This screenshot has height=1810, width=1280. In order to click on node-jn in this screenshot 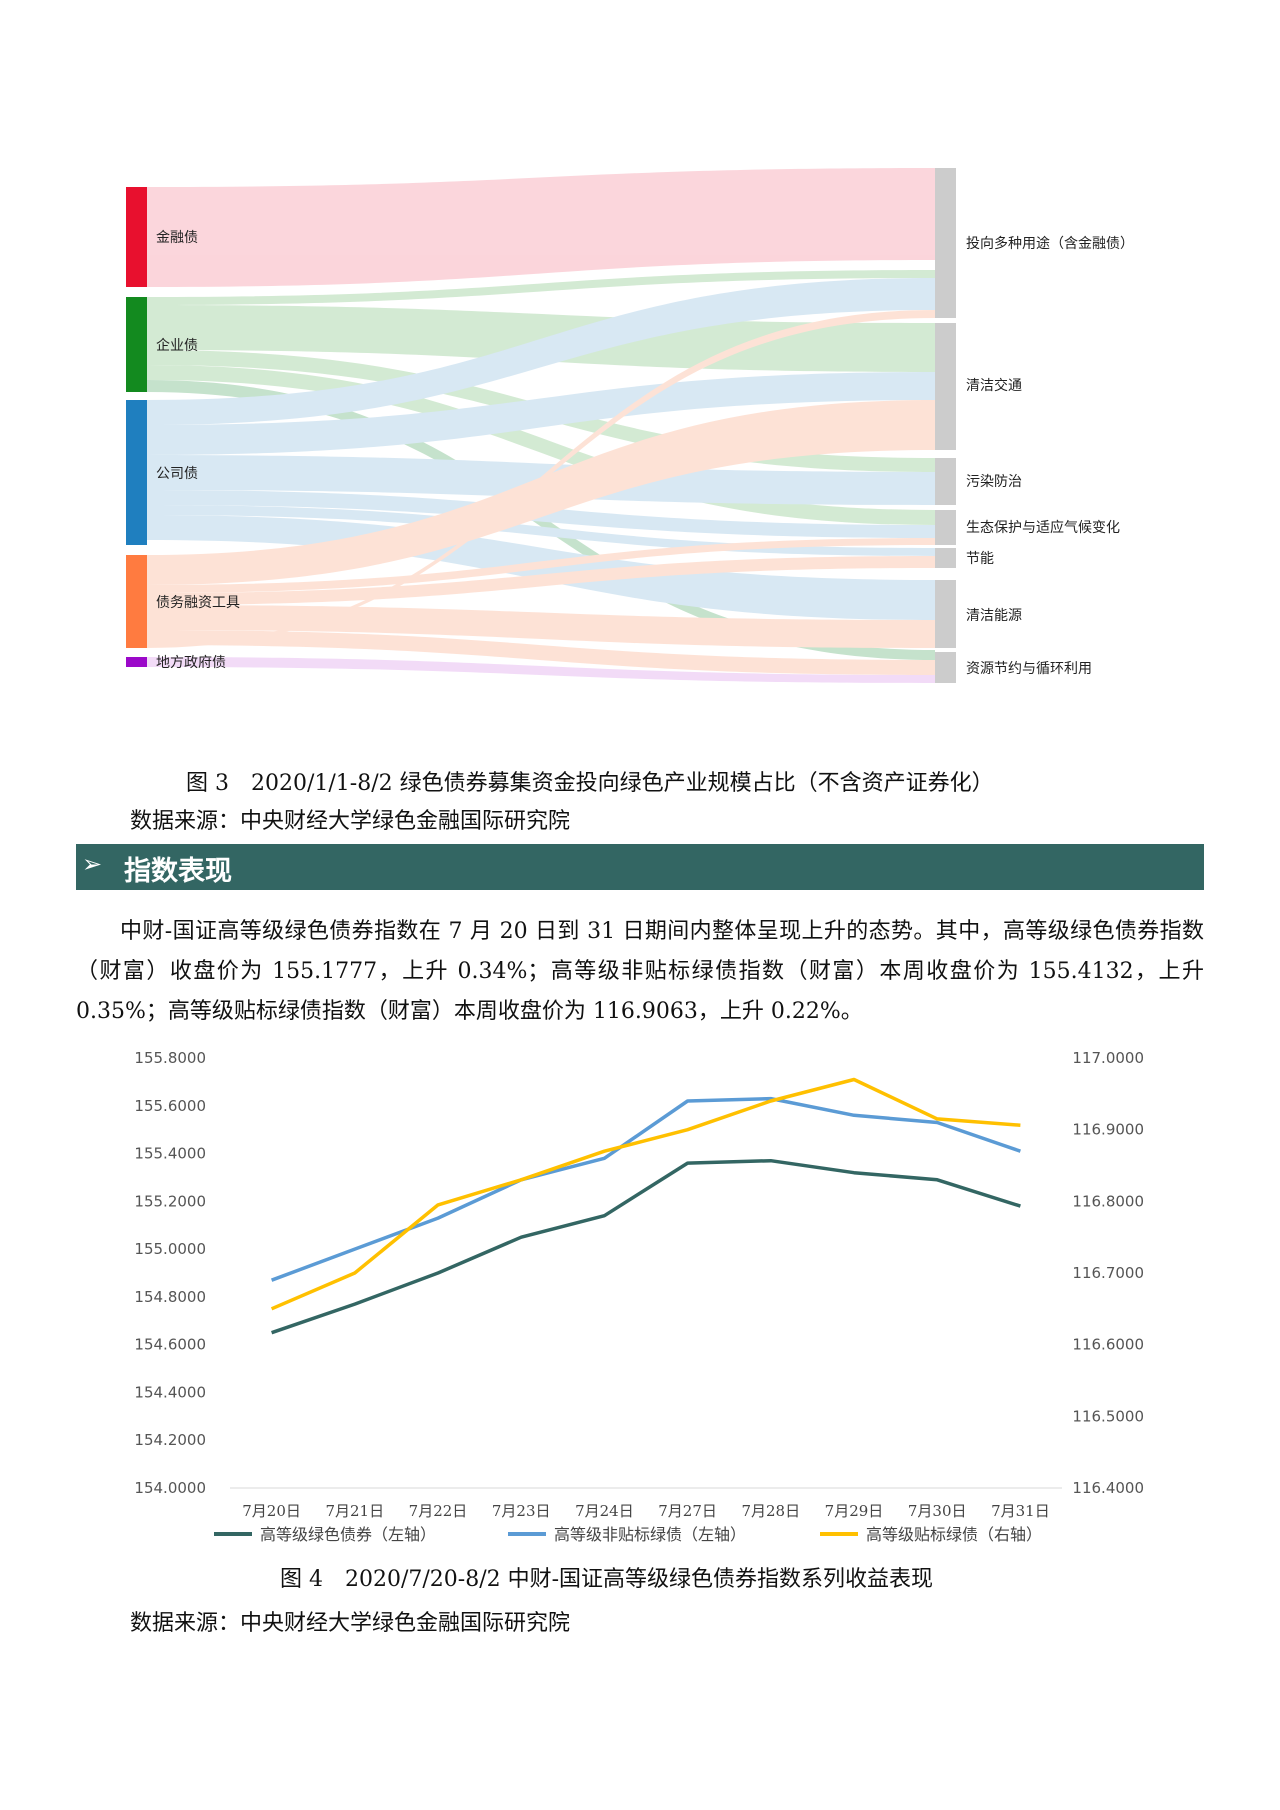, I will do `click(945, 558)`.